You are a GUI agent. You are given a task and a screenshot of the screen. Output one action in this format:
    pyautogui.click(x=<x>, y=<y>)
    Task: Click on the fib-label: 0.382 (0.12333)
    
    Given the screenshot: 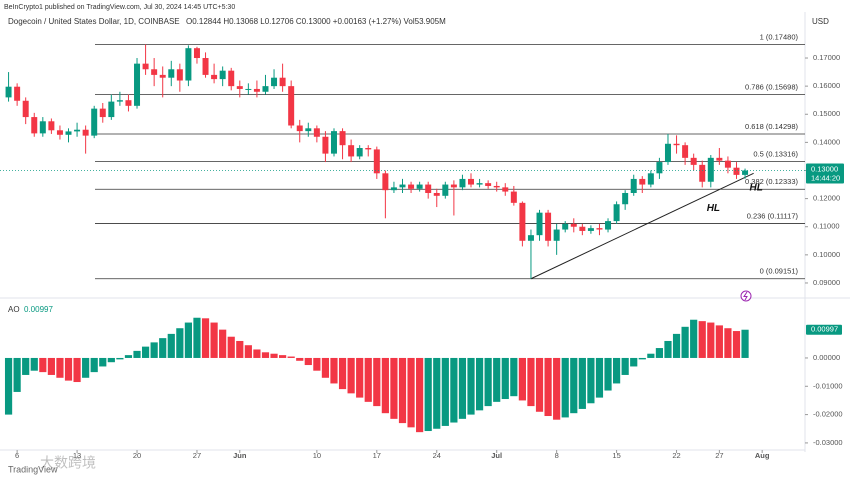 What is the action you would take?
    pyautogui.click(x=771, y=181)
    